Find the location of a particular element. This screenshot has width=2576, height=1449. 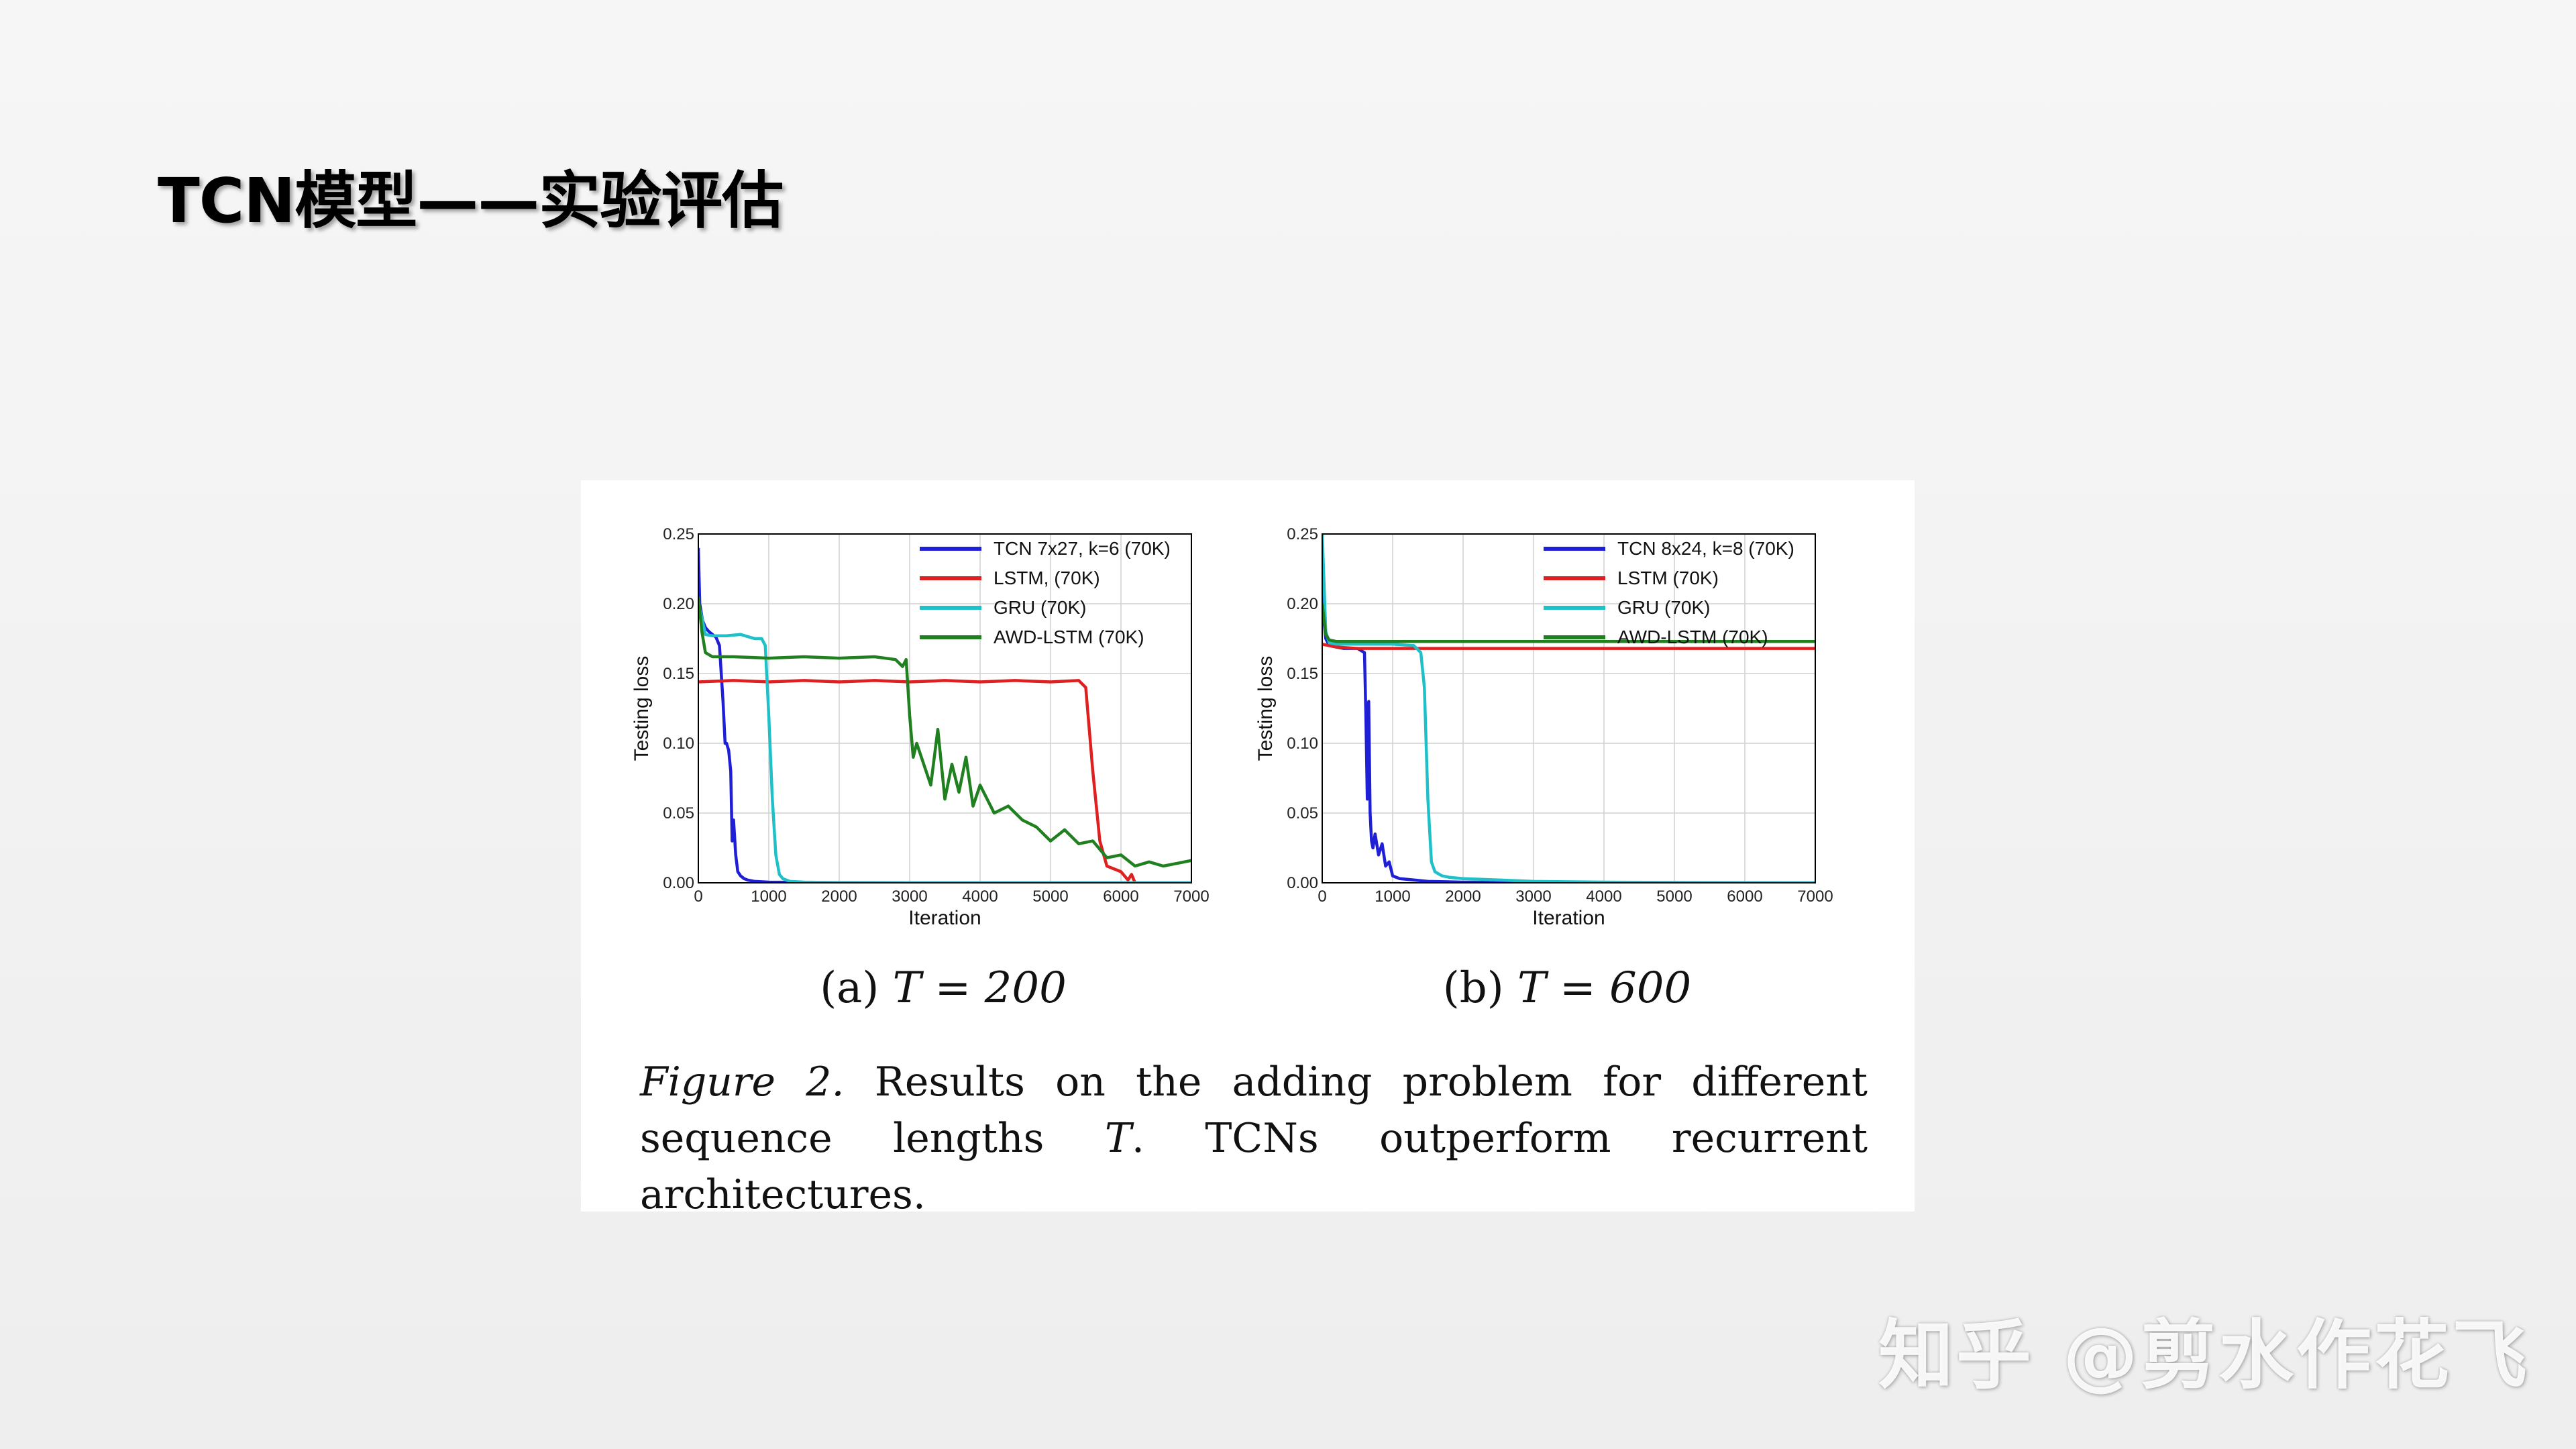

legend-label-1: LSTM, (70K) is located at coordinates (1047, 578).